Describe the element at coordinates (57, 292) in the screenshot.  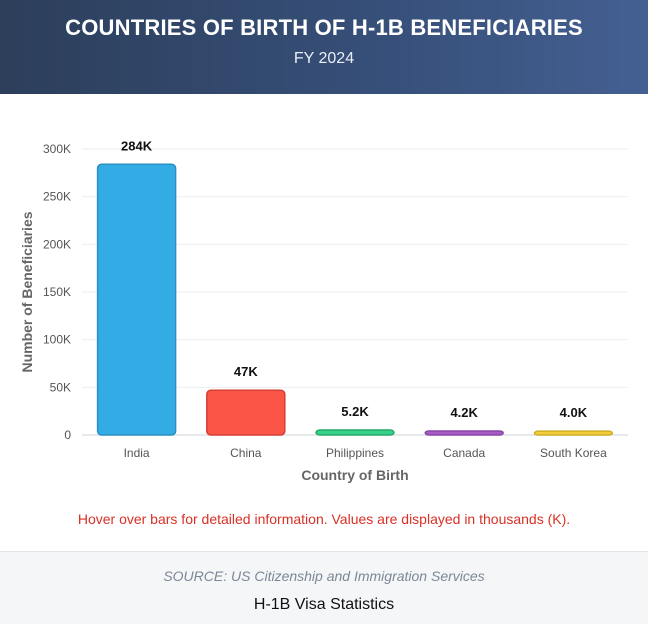
I see `y-tick-label: 150K` at that location.